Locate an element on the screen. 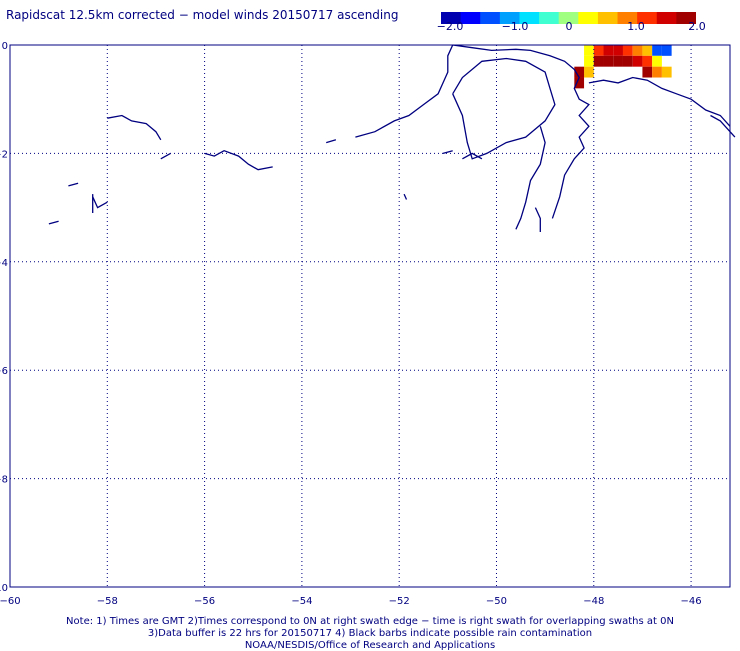 The image size is (740, 651). longitude-tick-label: −56 is located at coordinates (204, 601).